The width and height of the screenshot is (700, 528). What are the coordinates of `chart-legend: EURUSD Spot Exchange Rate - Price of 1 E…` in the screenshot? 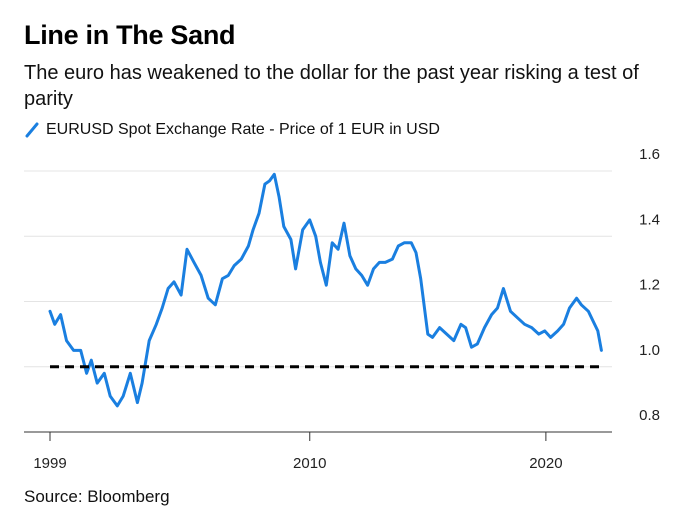 It's located at (232, 130).